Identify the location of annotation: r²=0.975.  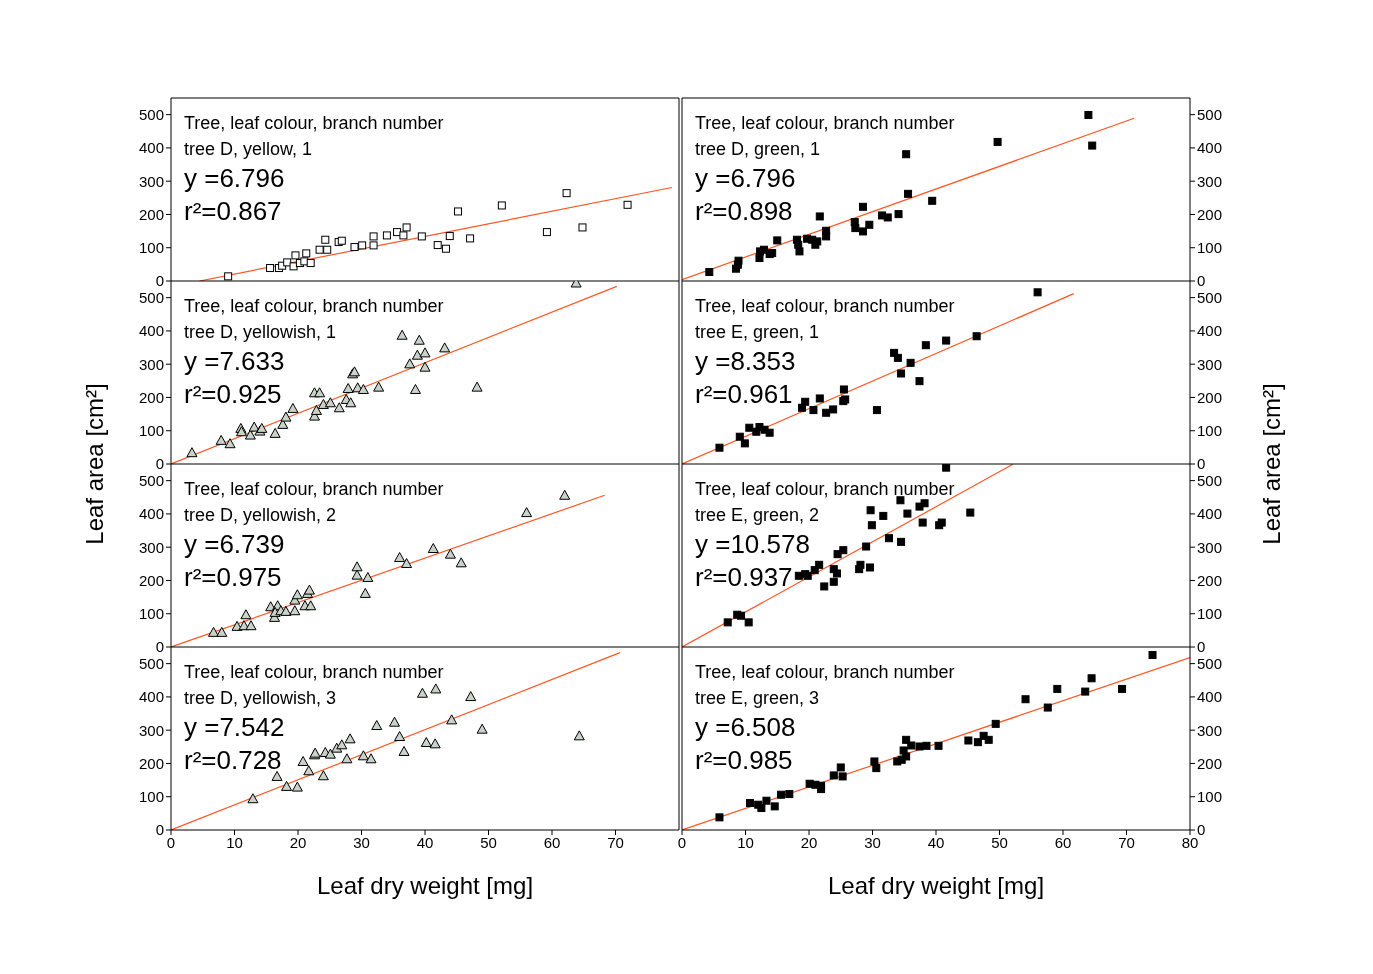
(233, 577).